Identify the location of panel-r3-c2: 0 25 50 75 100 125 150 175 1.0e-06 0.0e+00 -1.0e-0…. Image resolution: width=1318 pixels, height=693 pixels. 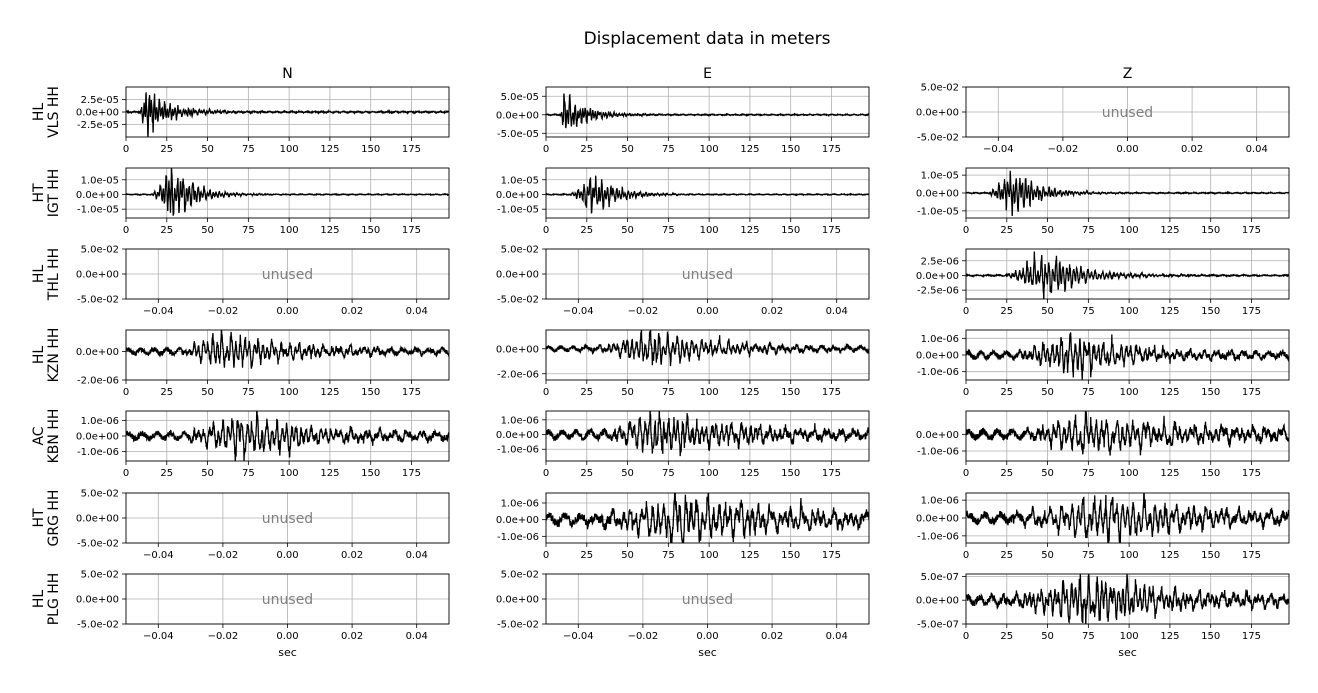
(1103, 363).